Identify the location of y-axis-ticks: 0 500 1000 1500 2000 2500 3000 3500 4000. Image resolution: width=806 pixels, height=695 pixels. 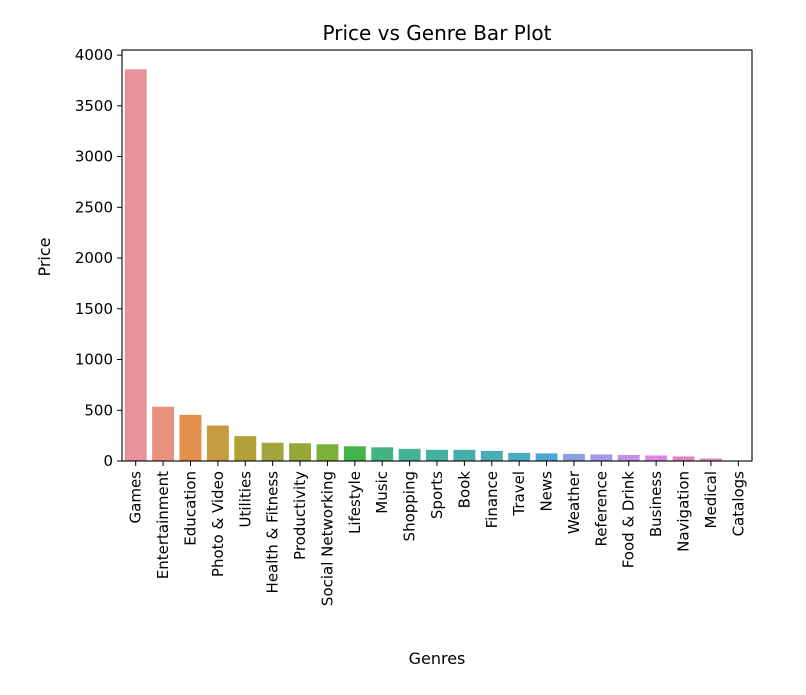
(98, 258).